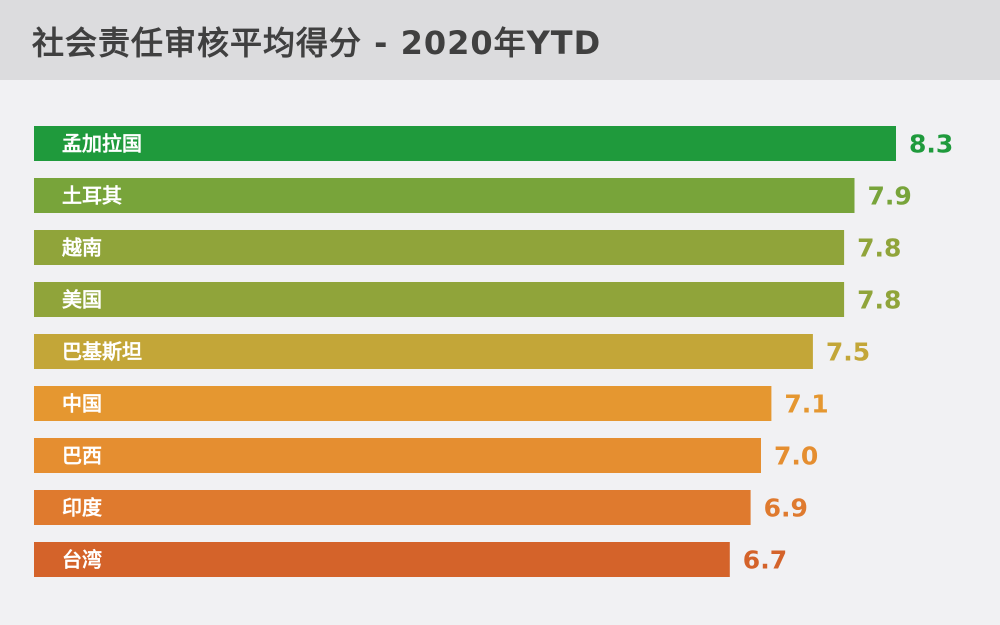 The width and height of the screenshot is (1000, 625). What do you see at coordinates (806, 404) in the screenshot?
I see `value-label: 7.1` at bounding box center [806, 404].